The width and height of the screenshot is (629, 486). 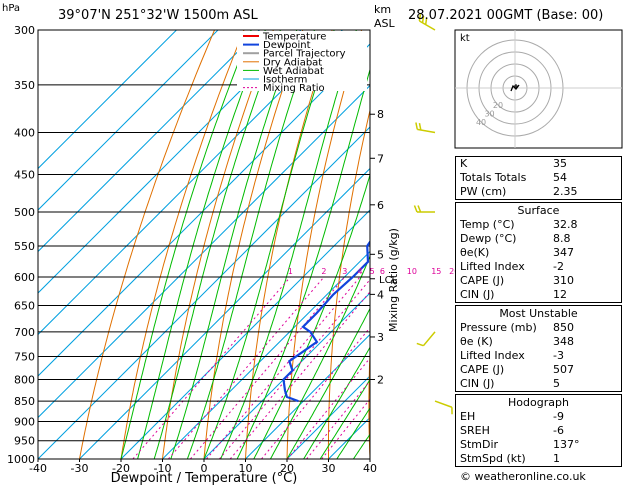 I want to click on temperature-tick-label: 30, so click(x=329, y=468).